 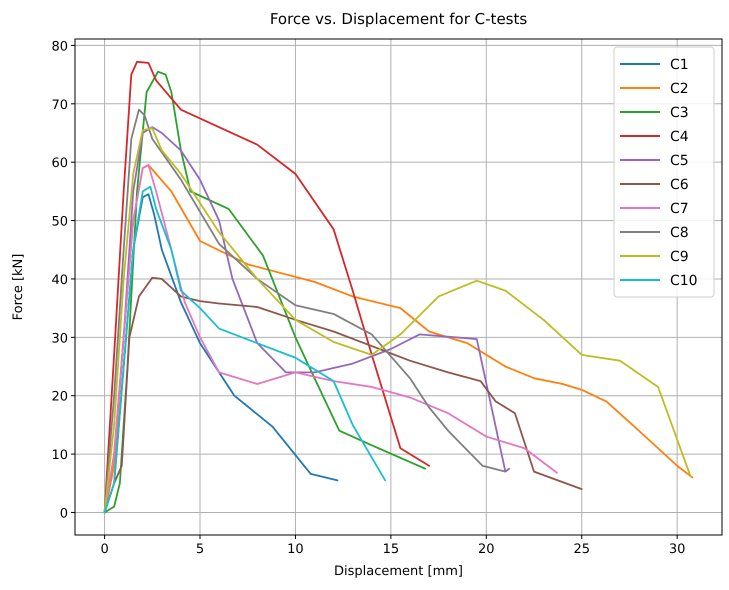 I want to click on legend-label: C2, so click(x=679, y=89).